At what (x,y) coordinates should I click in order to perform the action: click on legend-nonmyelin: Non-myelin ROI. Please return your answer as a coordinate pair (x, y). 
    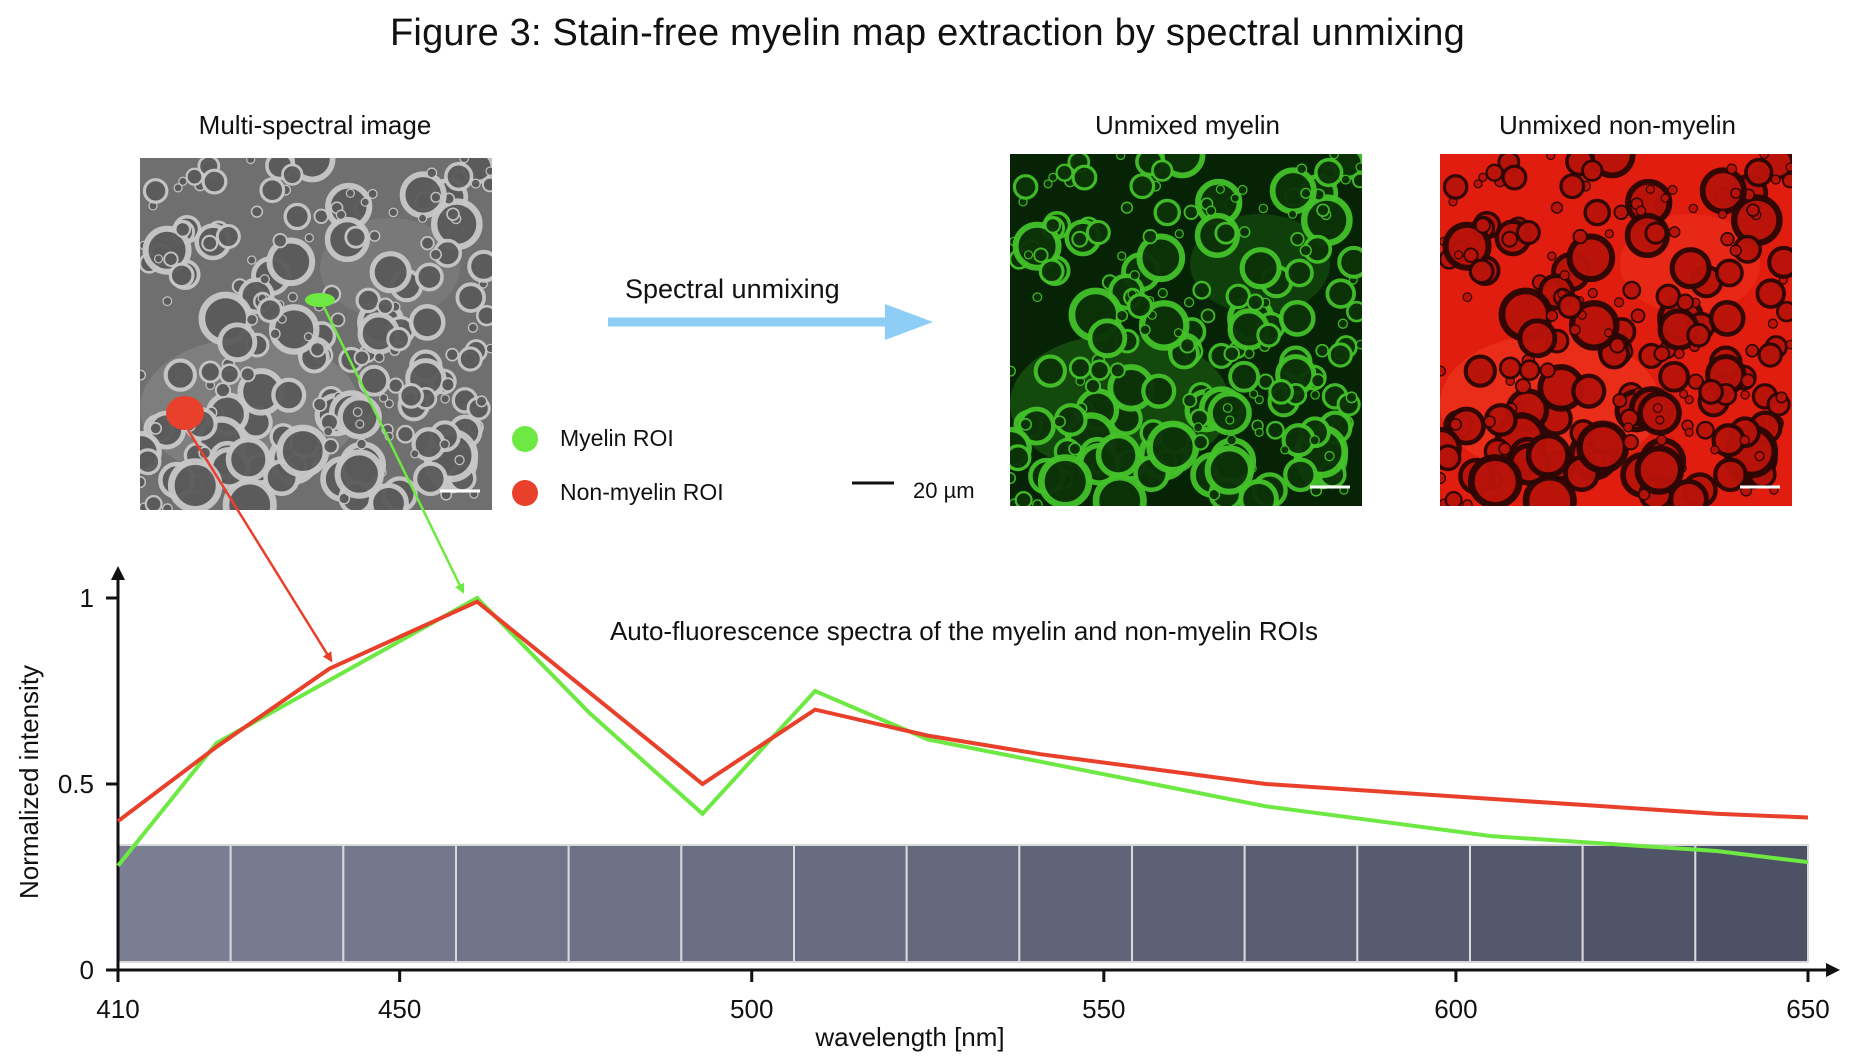
    Looking at the image, I should click on (618, 492).